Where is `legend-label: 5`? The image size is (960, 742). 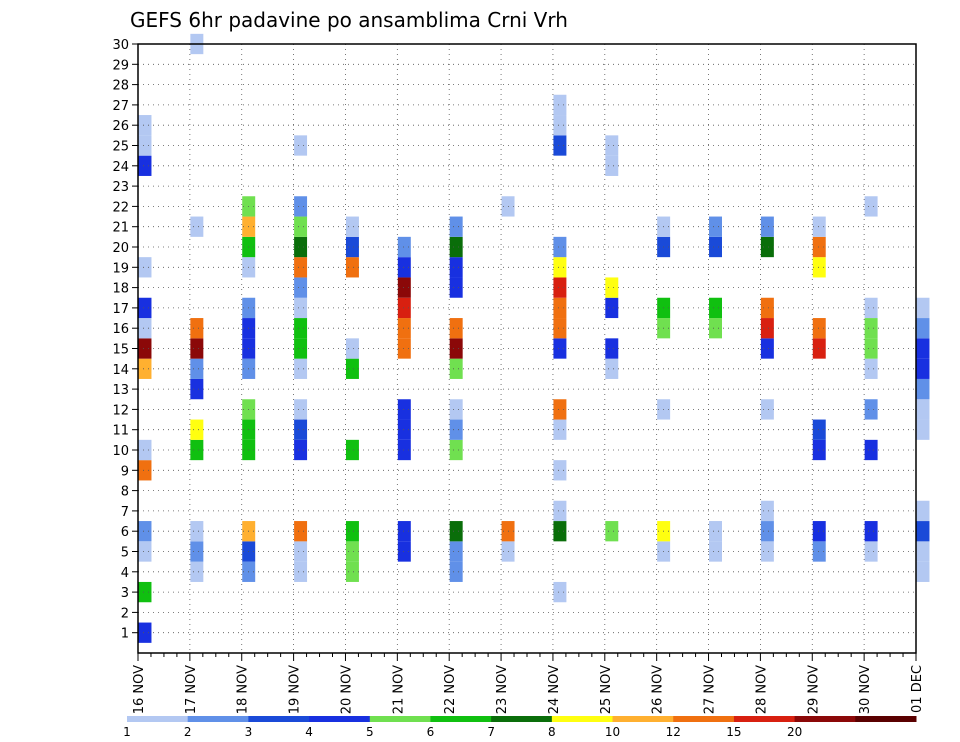
legend-label: 5 is located at coordinates (370, 732).